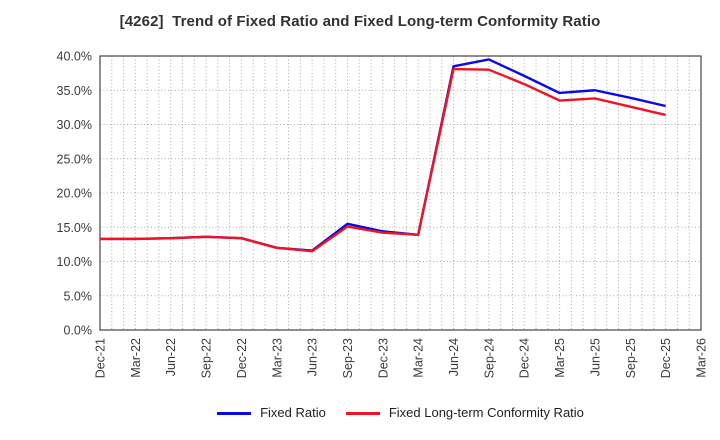  I want to click on y-tick-label: 15.0%, so click(74, 228).